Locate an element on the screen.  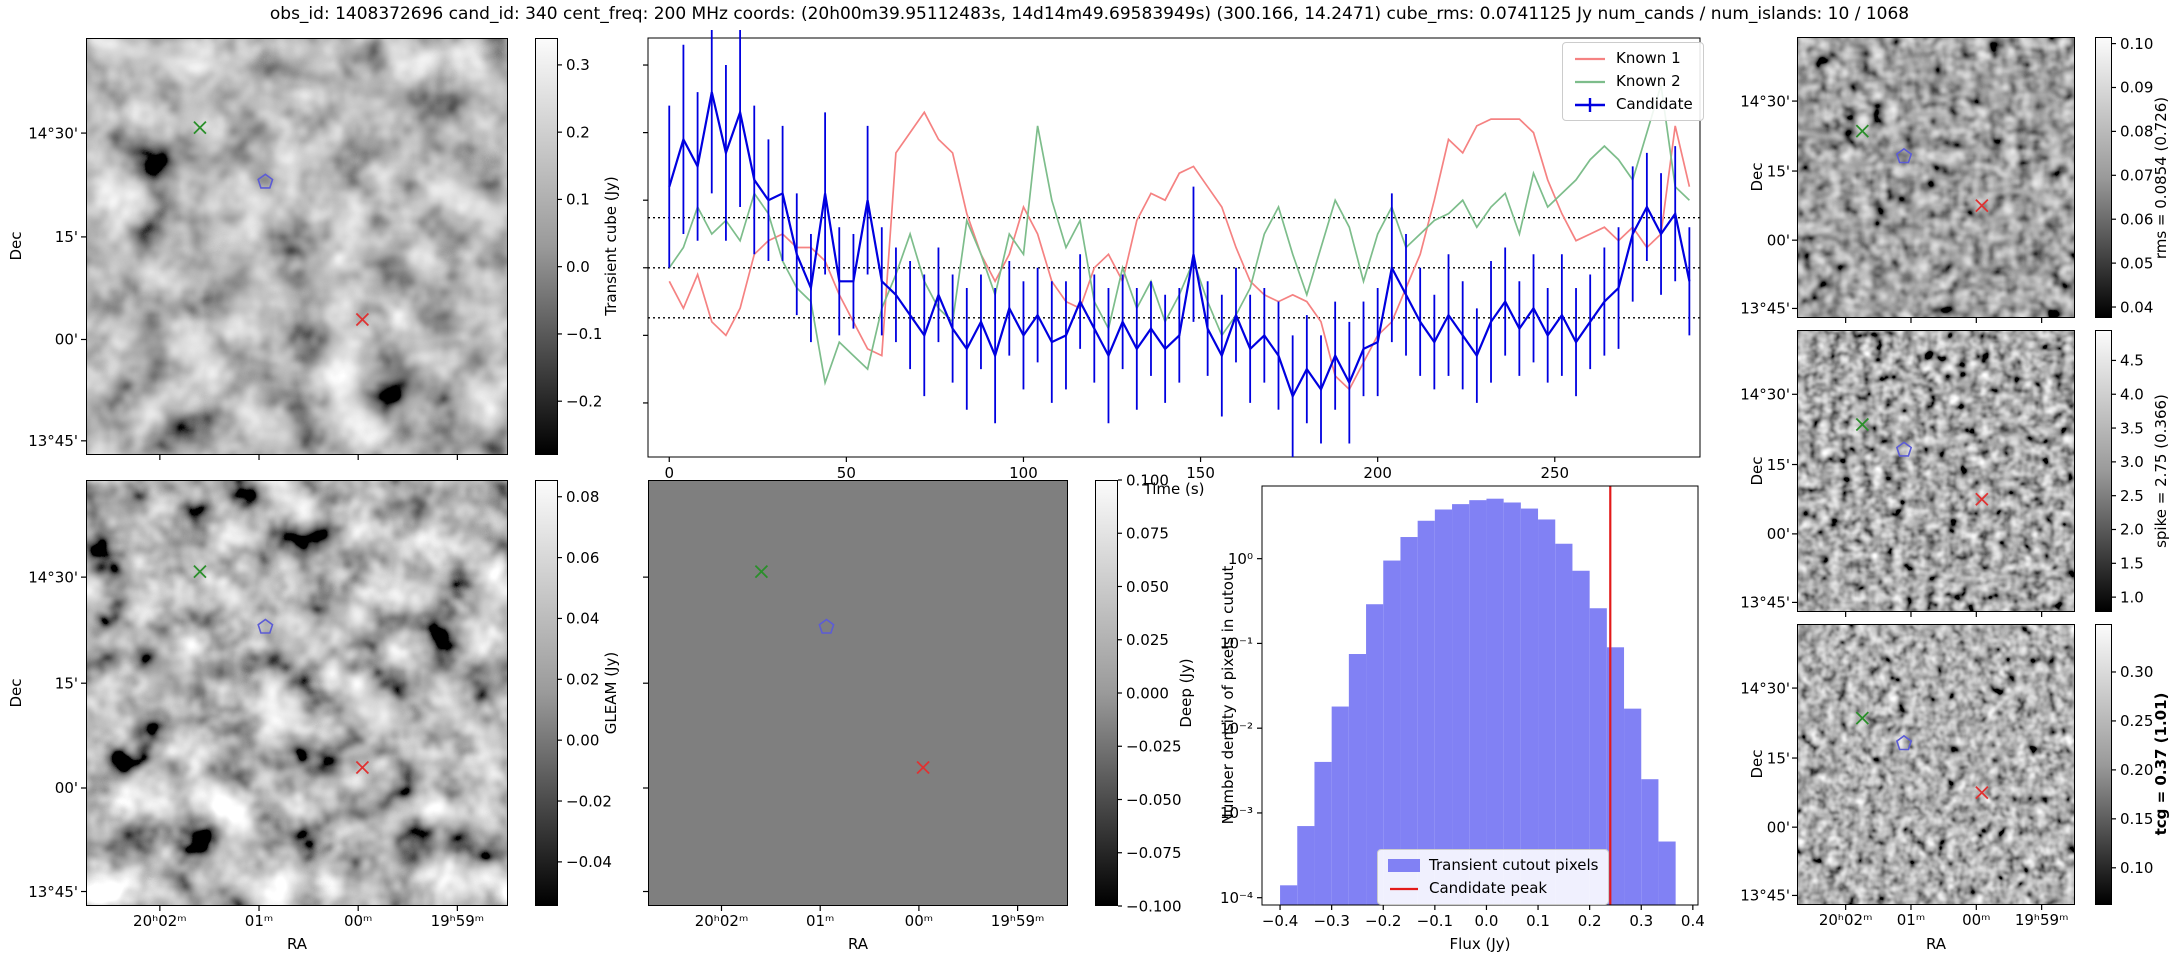
colorbar-tick-label: 1.0 is located at coordinates (2132, 597).